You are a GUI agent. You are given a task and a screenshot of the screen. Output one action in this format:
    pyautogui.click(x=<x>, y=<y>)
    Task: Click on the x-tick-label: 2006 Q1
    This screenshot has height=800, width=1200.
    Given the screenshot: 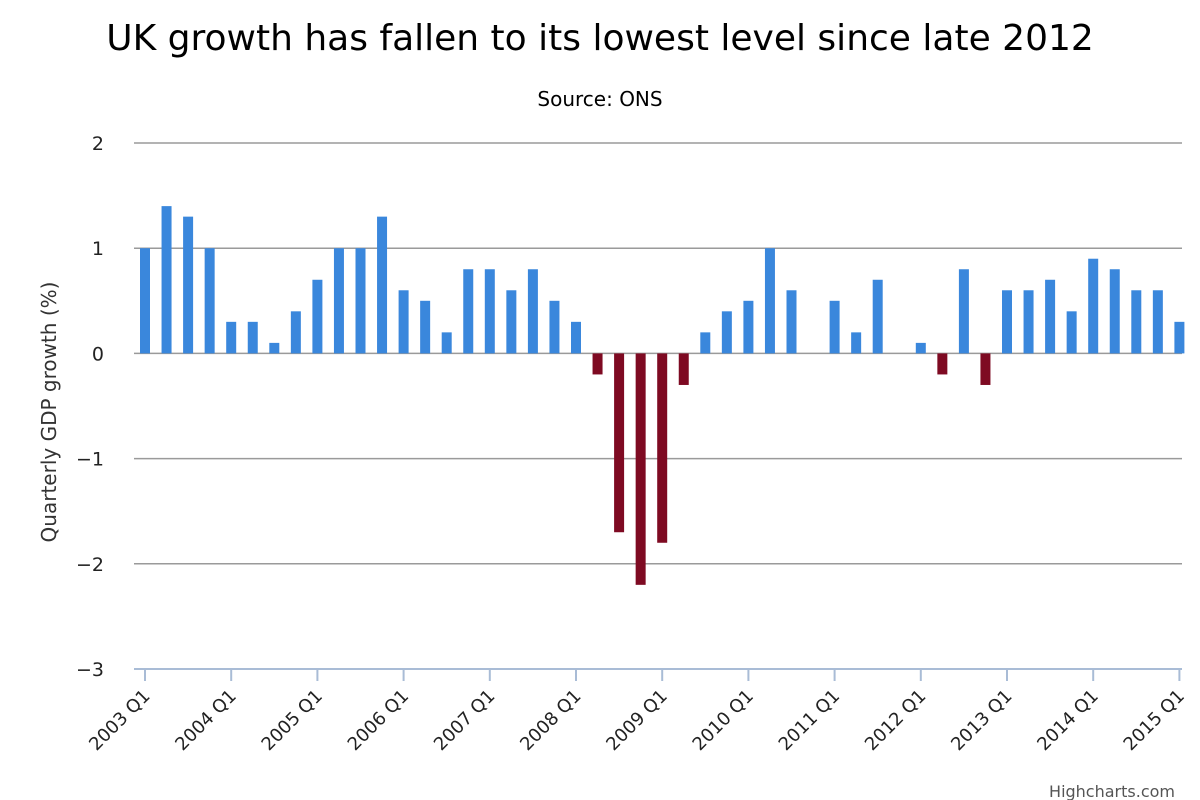 What is the action you would take?
    pyautogui.click(x=378, y=720)
    